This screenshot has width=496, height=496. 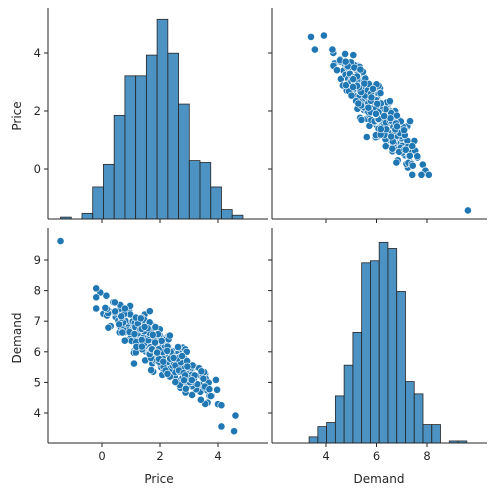 I want to click on y-tick-label: 8, so click(x=37, y=291).